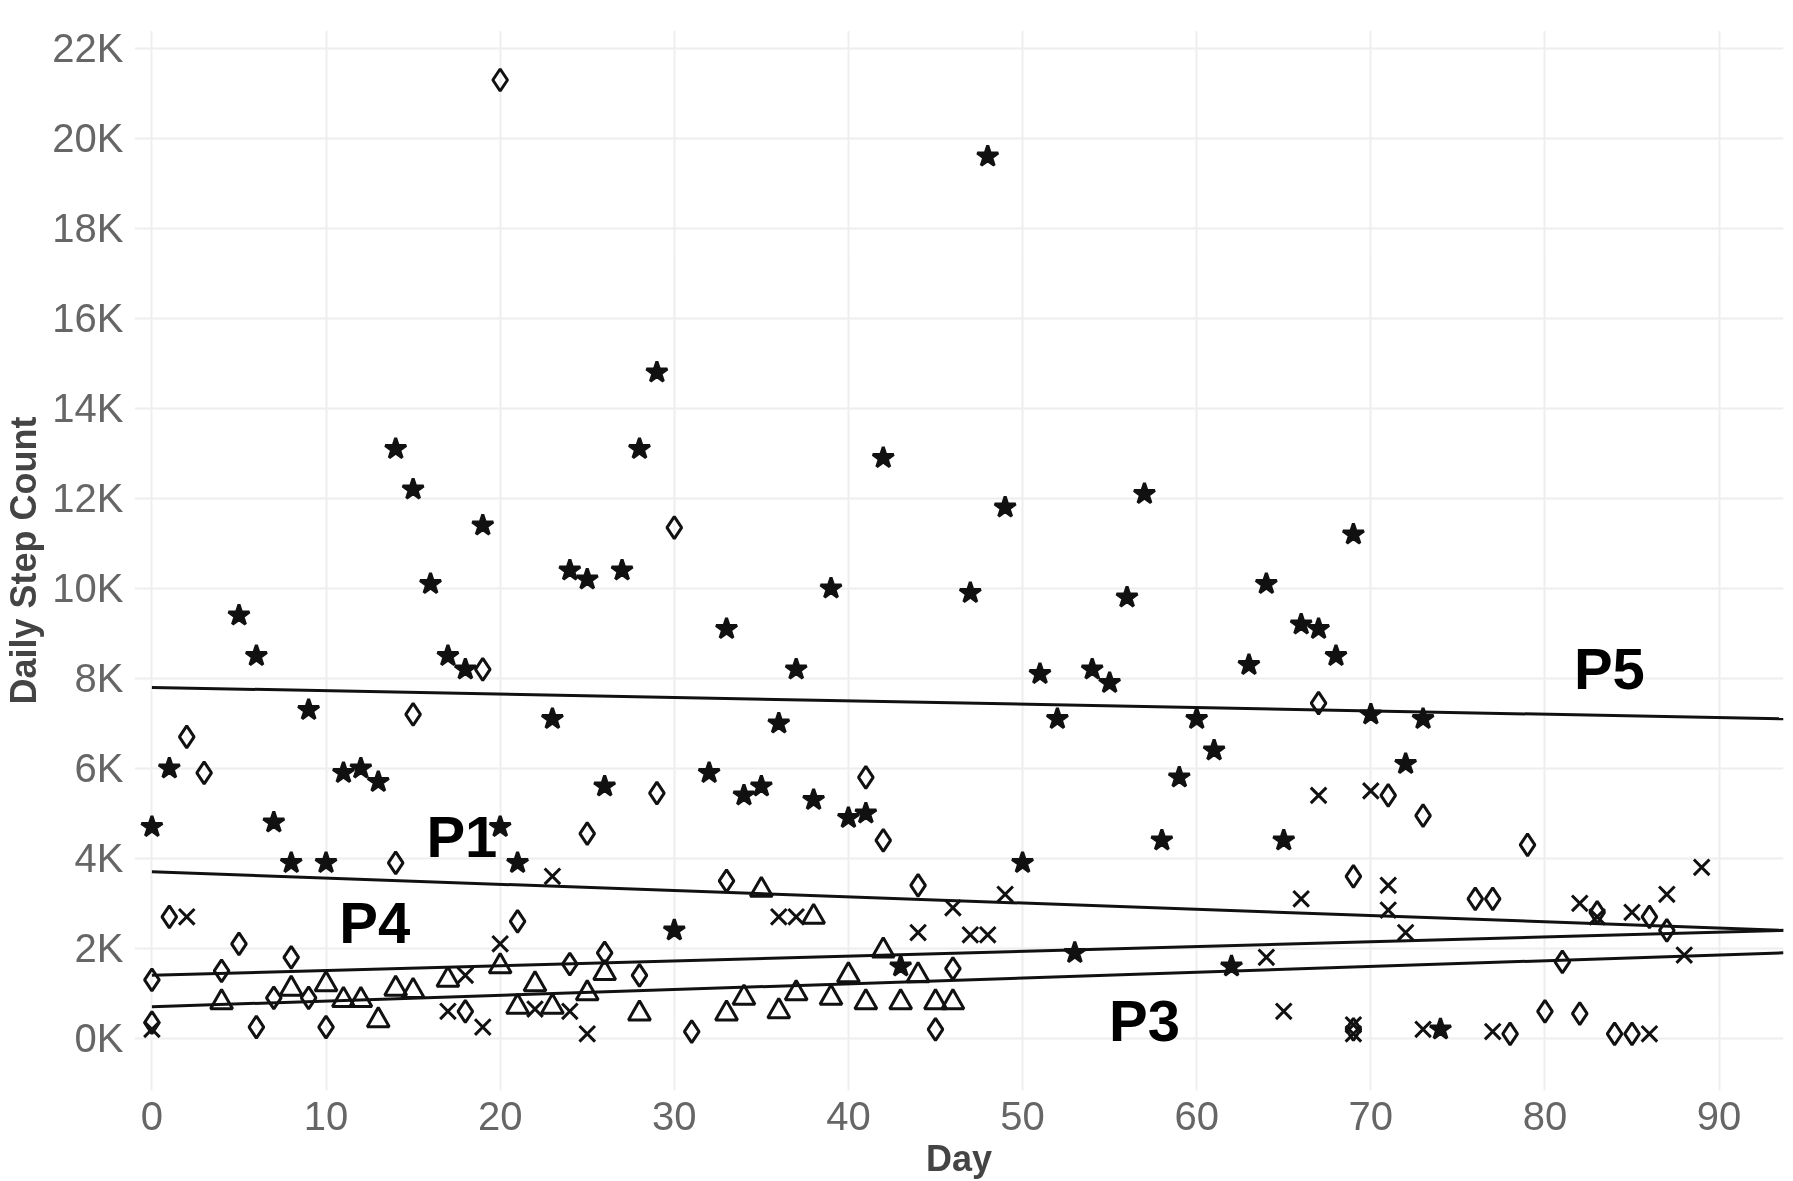 The image size is (1793, 1181). Describe the element at coordinates (99, 678) in the screenshot. I see `y-tick-label: 8K` at that location.